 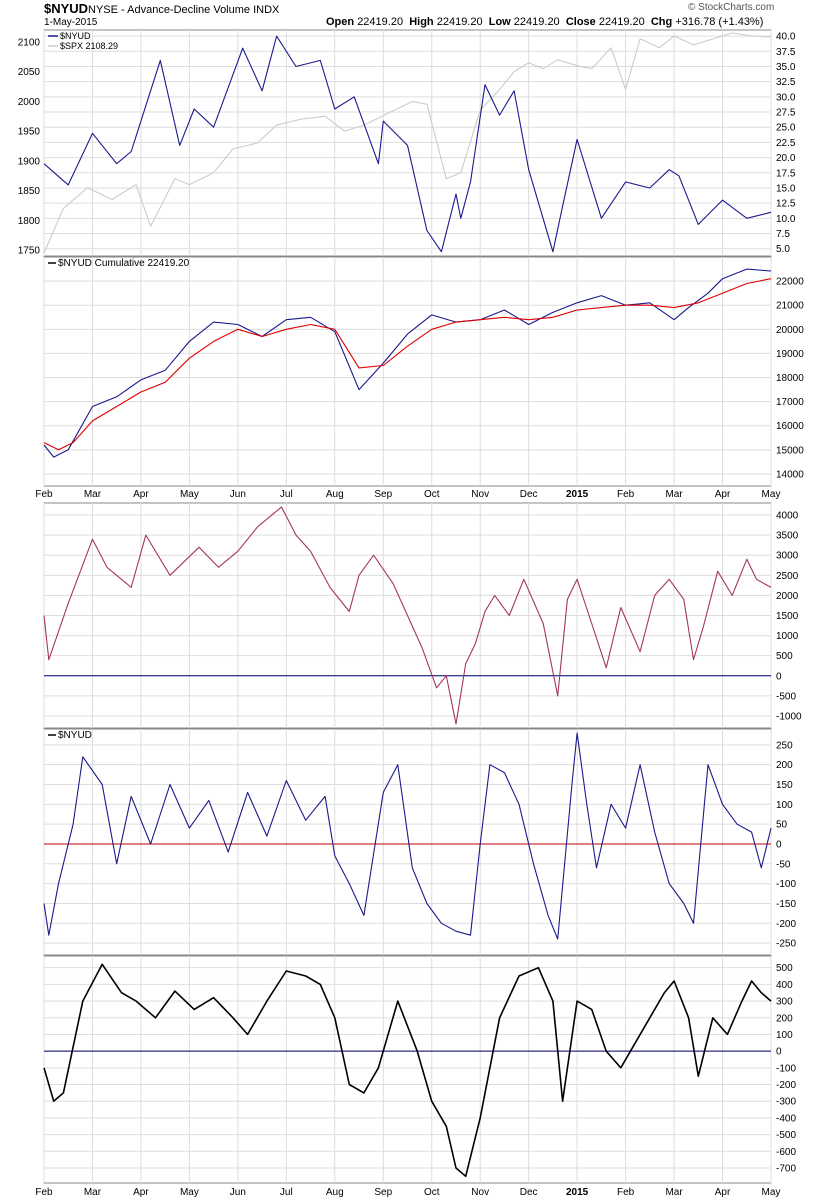 What do you see at coordinates (786, 1085) in the screenshot?
I see `right-tick-label: -200` at bounding box center [786, 1085].